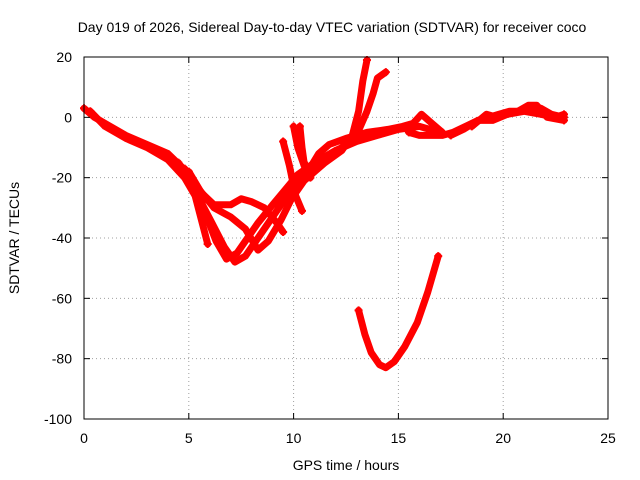 The width and height of the screenshot is (640, 480). What do you see at coordinates (292, 176) in the screenshot?
I see `series-line-track-f` at bounding box center [292, 176].